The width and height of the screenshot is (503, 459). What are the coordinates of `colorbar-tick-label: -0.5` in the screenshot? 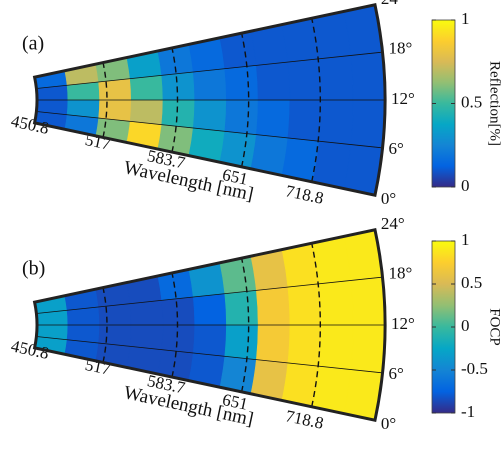 It's located at (474, 368).